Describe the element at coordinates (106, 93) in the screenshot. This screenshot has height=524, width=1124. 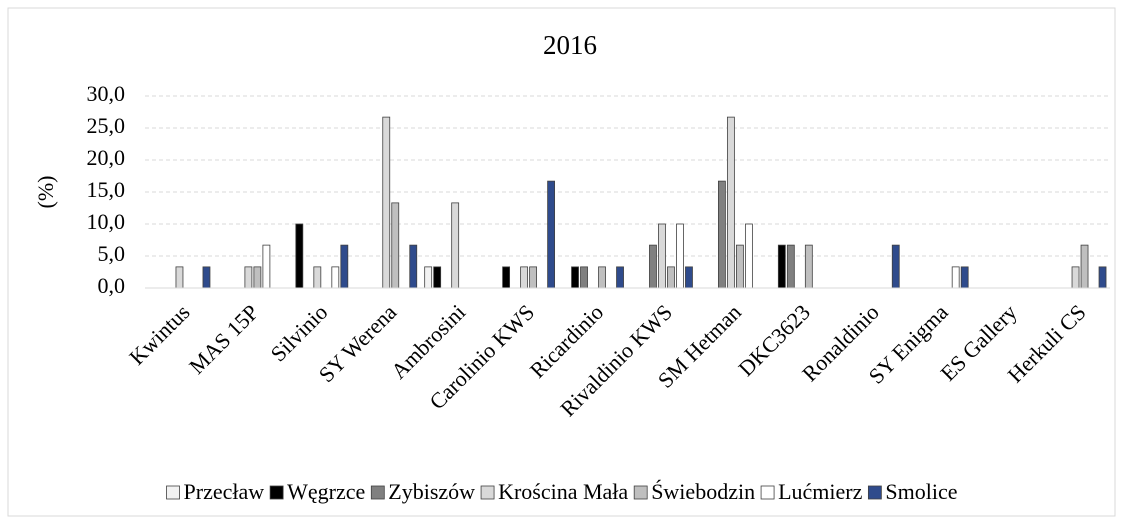
I see `y-tick-label: 30,0` at that location.